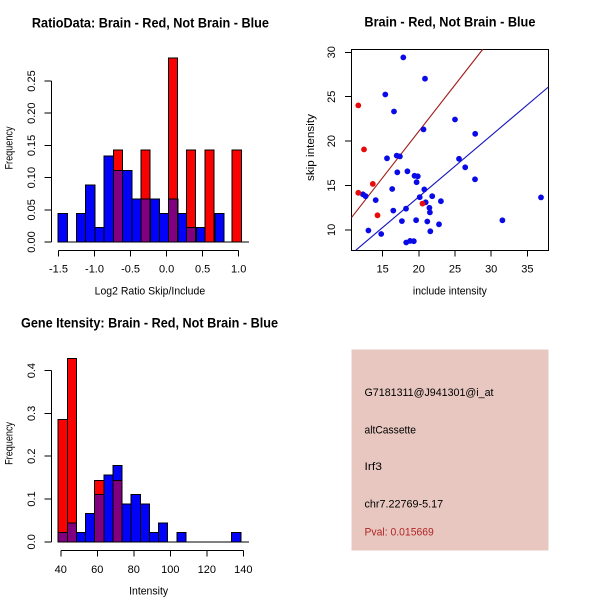  Describe the element at coordinates (130, 270) in the screenshot. I see `svg-text: -0.5` at that location.